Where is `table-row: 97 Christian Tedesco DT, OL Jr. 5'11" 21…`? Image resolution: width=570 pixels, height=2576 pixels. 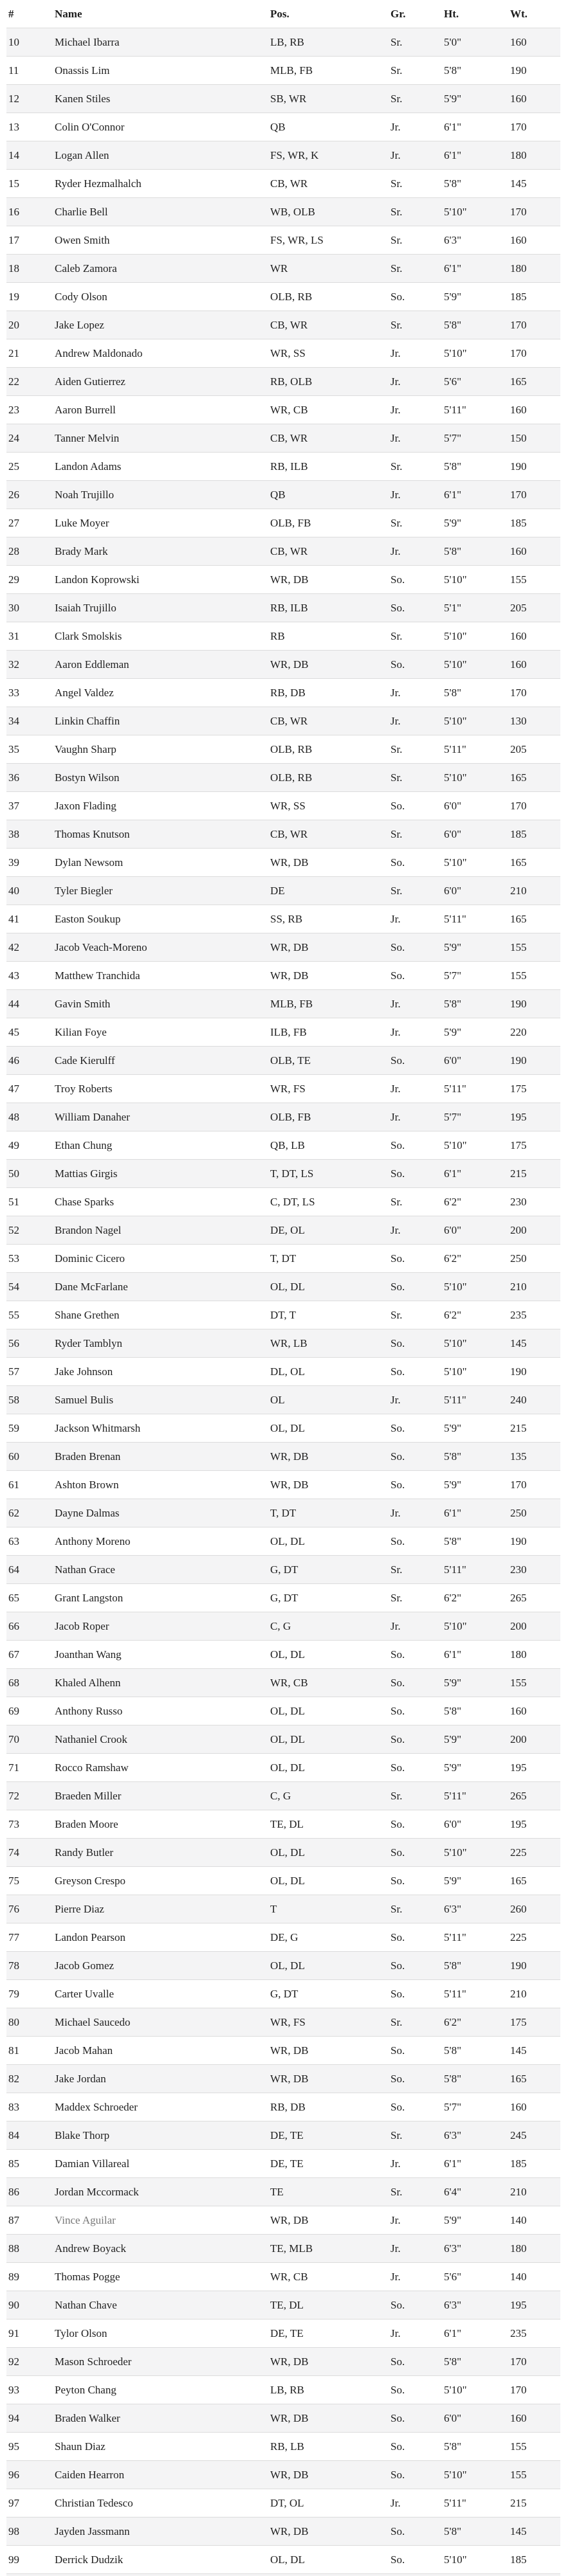
table-row: 97 Christian Tedesco DT, OL Jr. 5'11" 21… is located at coordinates (283, 2503).